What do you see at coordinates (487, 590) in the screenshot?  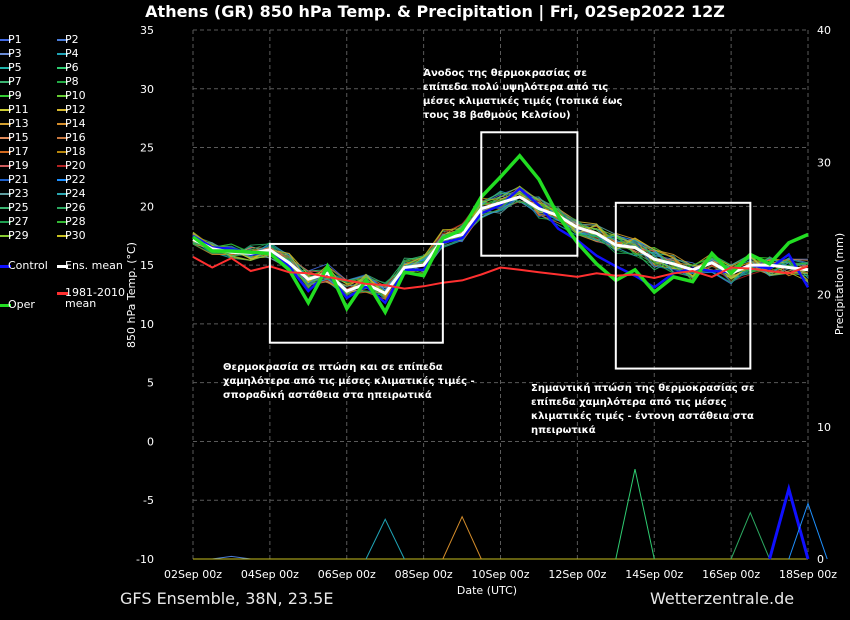 I see `x-axis-label: Date (UTC)` at bounding box center [487, 590].